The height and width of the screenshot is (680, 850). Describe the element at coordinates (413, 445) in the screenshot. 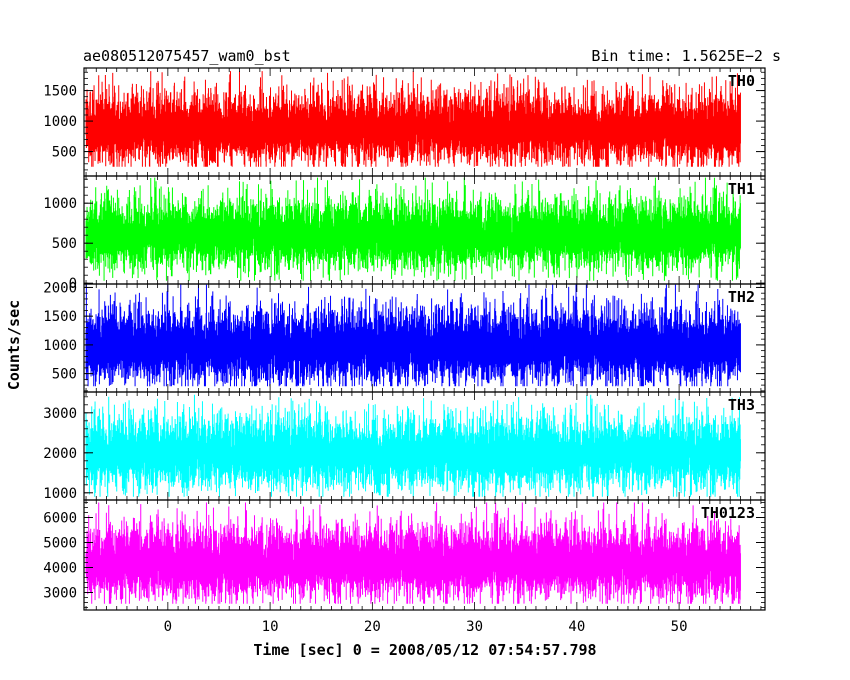

I see `light-curve-th3` at that location.